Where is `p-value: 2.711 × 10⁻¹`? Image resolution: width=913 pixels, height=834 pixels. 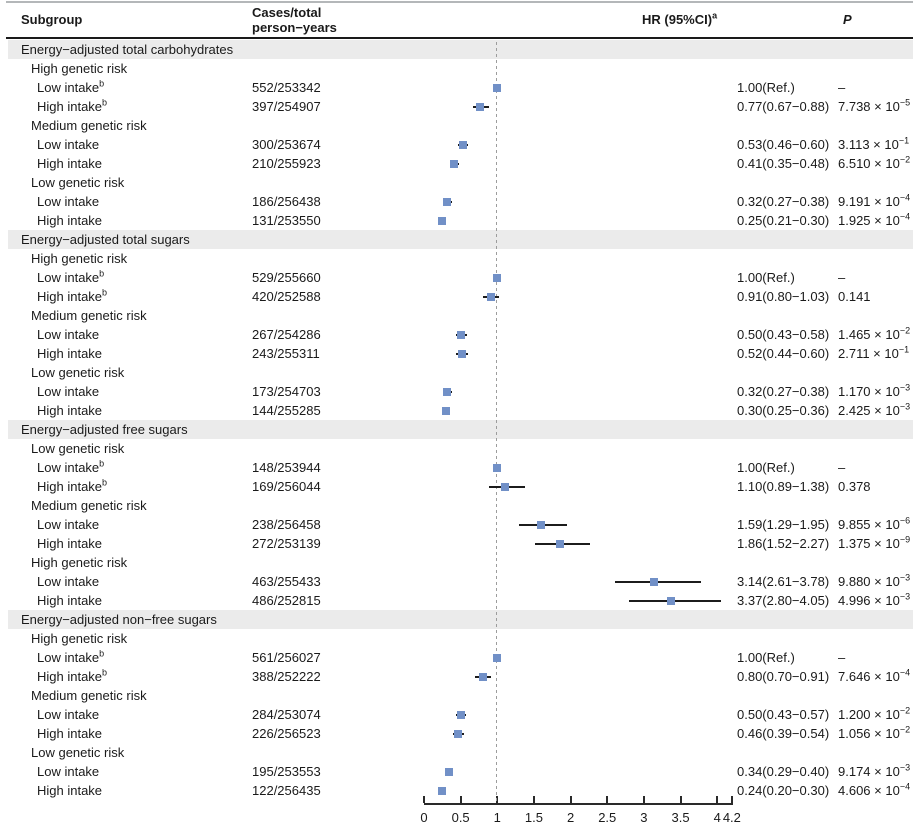
p-value: 2.711 × 10⁻¹ is located at coordinates (874, 352).